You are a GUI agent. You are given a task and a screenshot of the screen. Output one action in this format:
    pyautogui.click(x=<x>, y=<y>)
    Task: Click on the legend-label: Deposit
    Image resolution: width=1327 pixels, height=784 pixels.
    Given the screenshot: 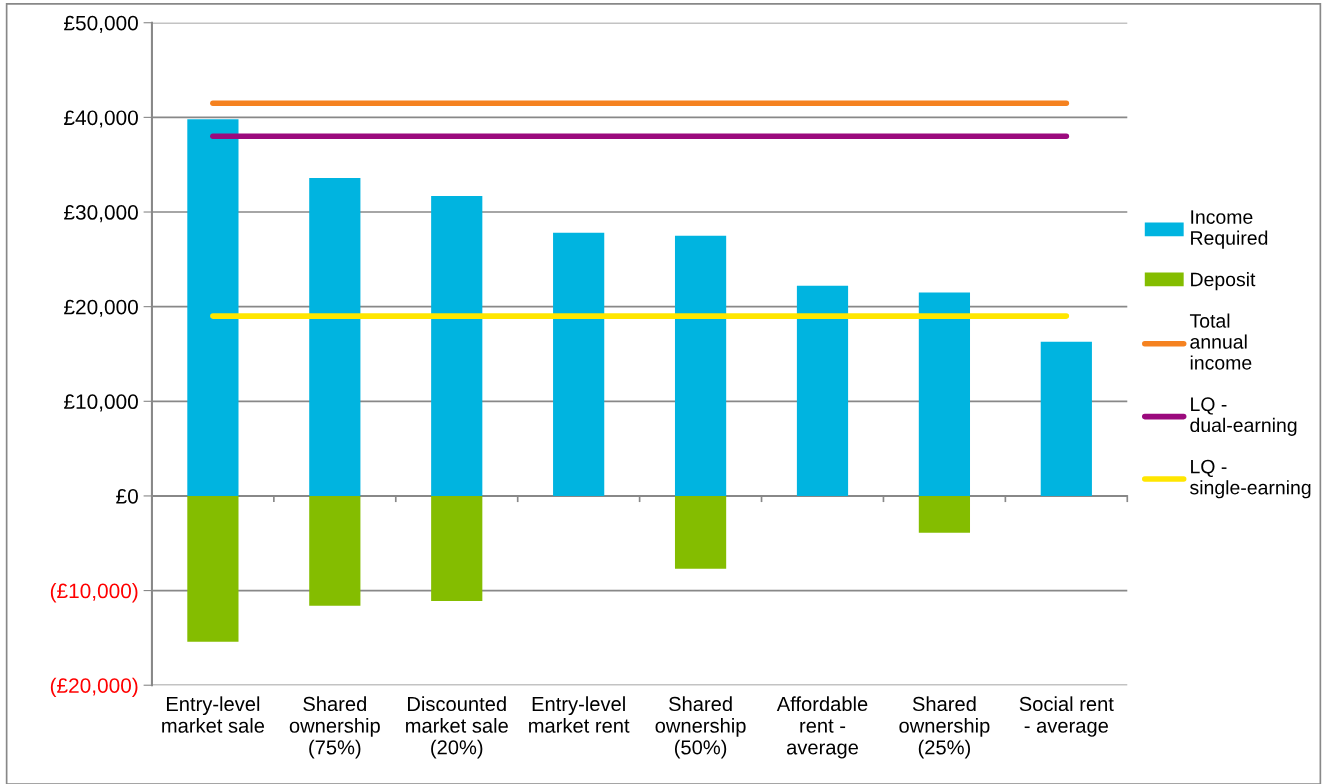 What is the action you would take?
    pyautogui.click(x=1223, y=281)
    